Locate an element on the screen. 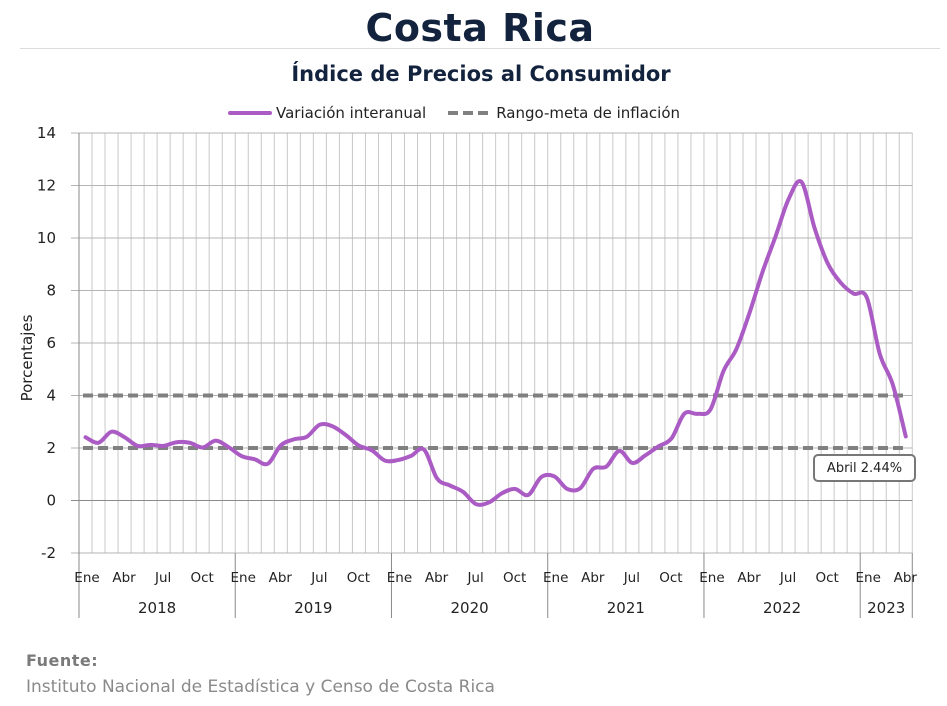 The width and height of the screenshot is (947, 706). y-tick-label: 2 is located at coordinates (51, 448).